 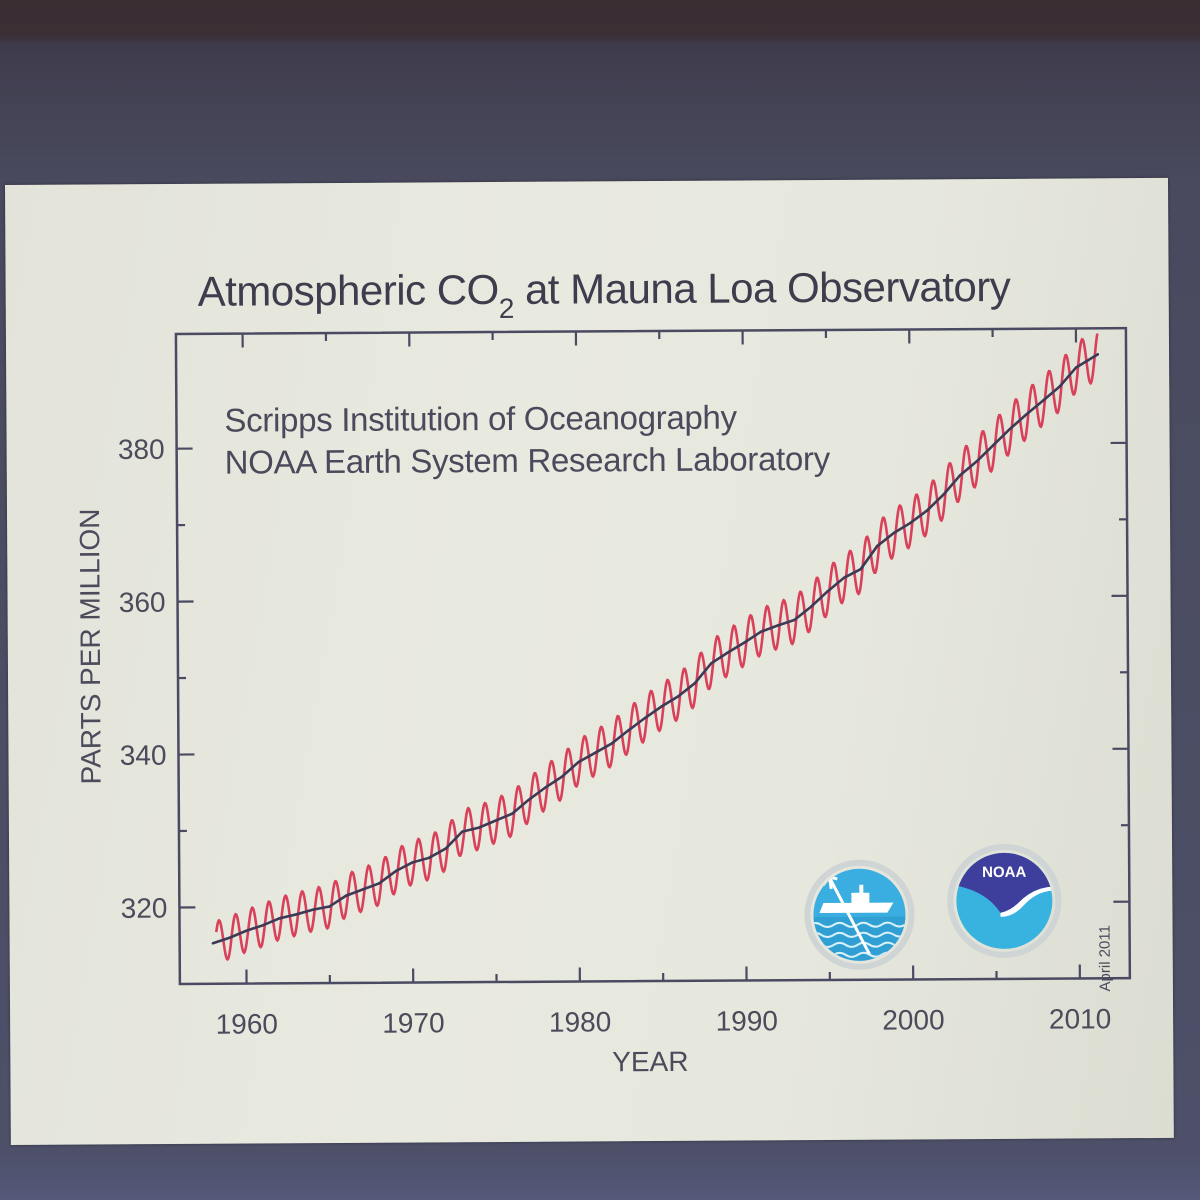 What do you see at coordinates (528, 460) in the screenshot?
I see `source-annotation-2: NOAA Earth System Research Laboratory` at bounding box center [528, 460].